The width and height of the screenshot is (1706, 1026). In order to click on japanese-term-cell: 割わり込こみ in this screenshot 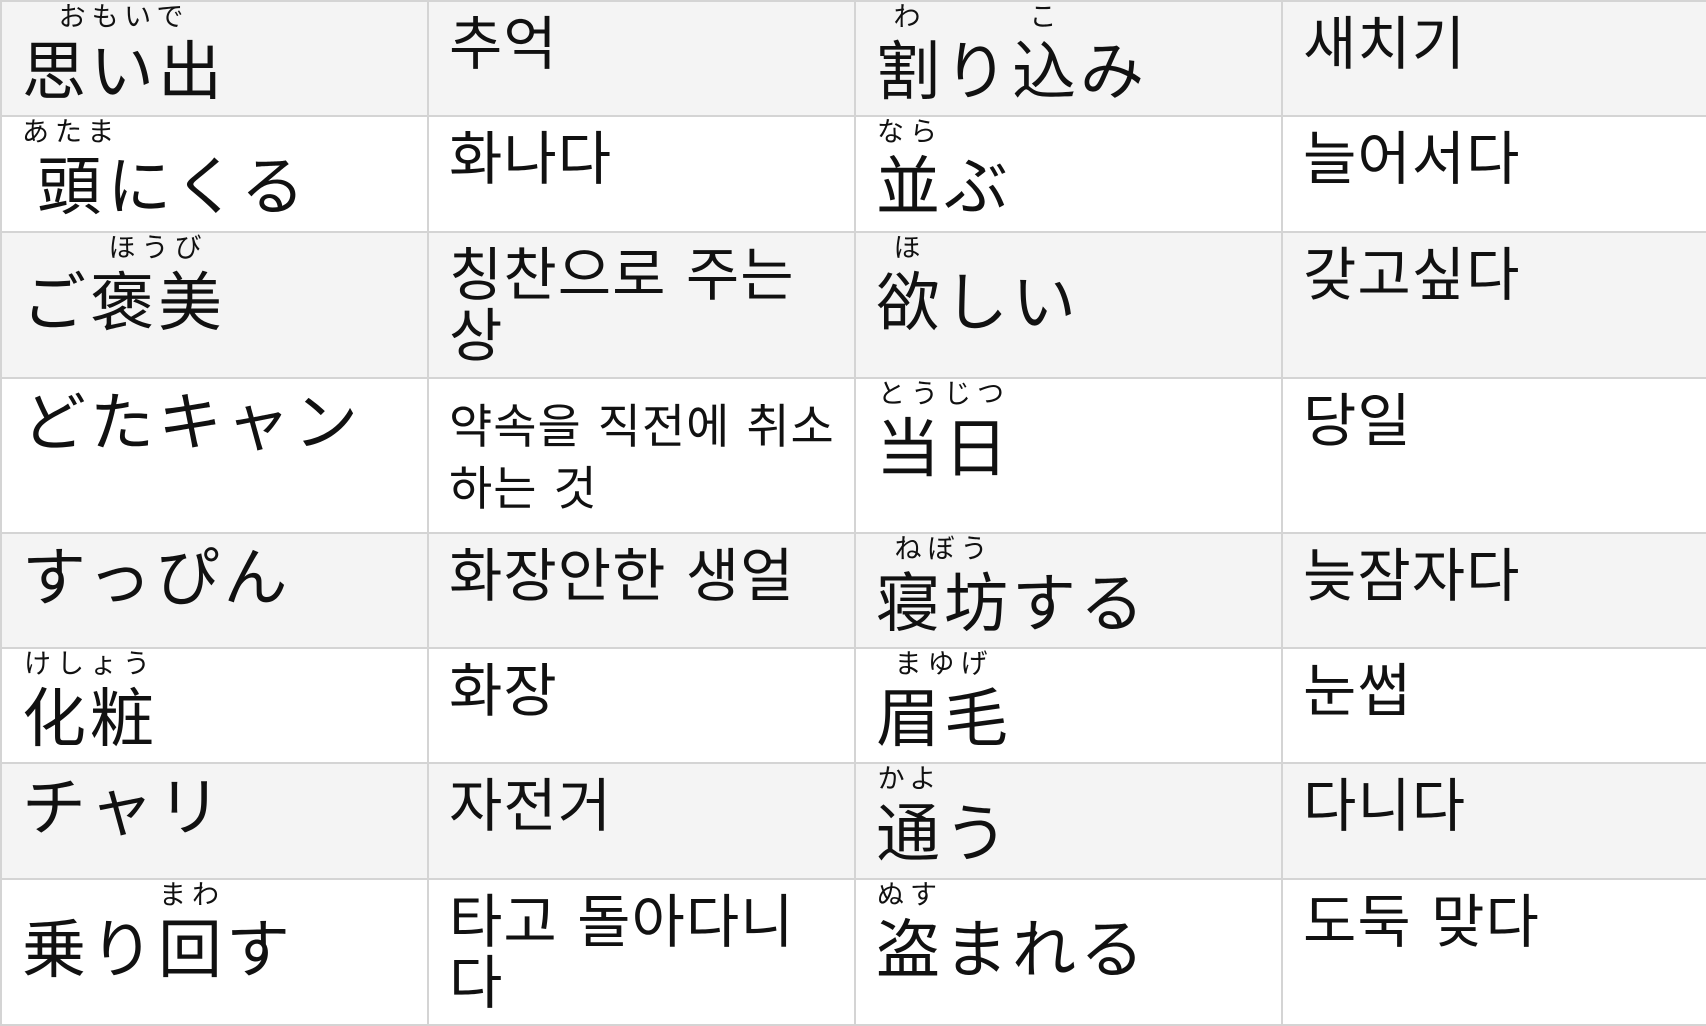, I will do `click(1068, 59)`.